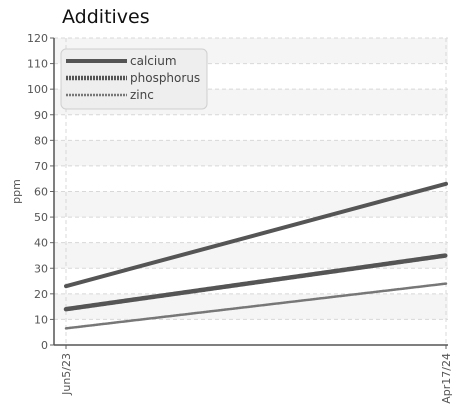 The width and height of the screenshot is (465, 409). I want to click on x-tick-label: Apr17/24, so click(446, 378).